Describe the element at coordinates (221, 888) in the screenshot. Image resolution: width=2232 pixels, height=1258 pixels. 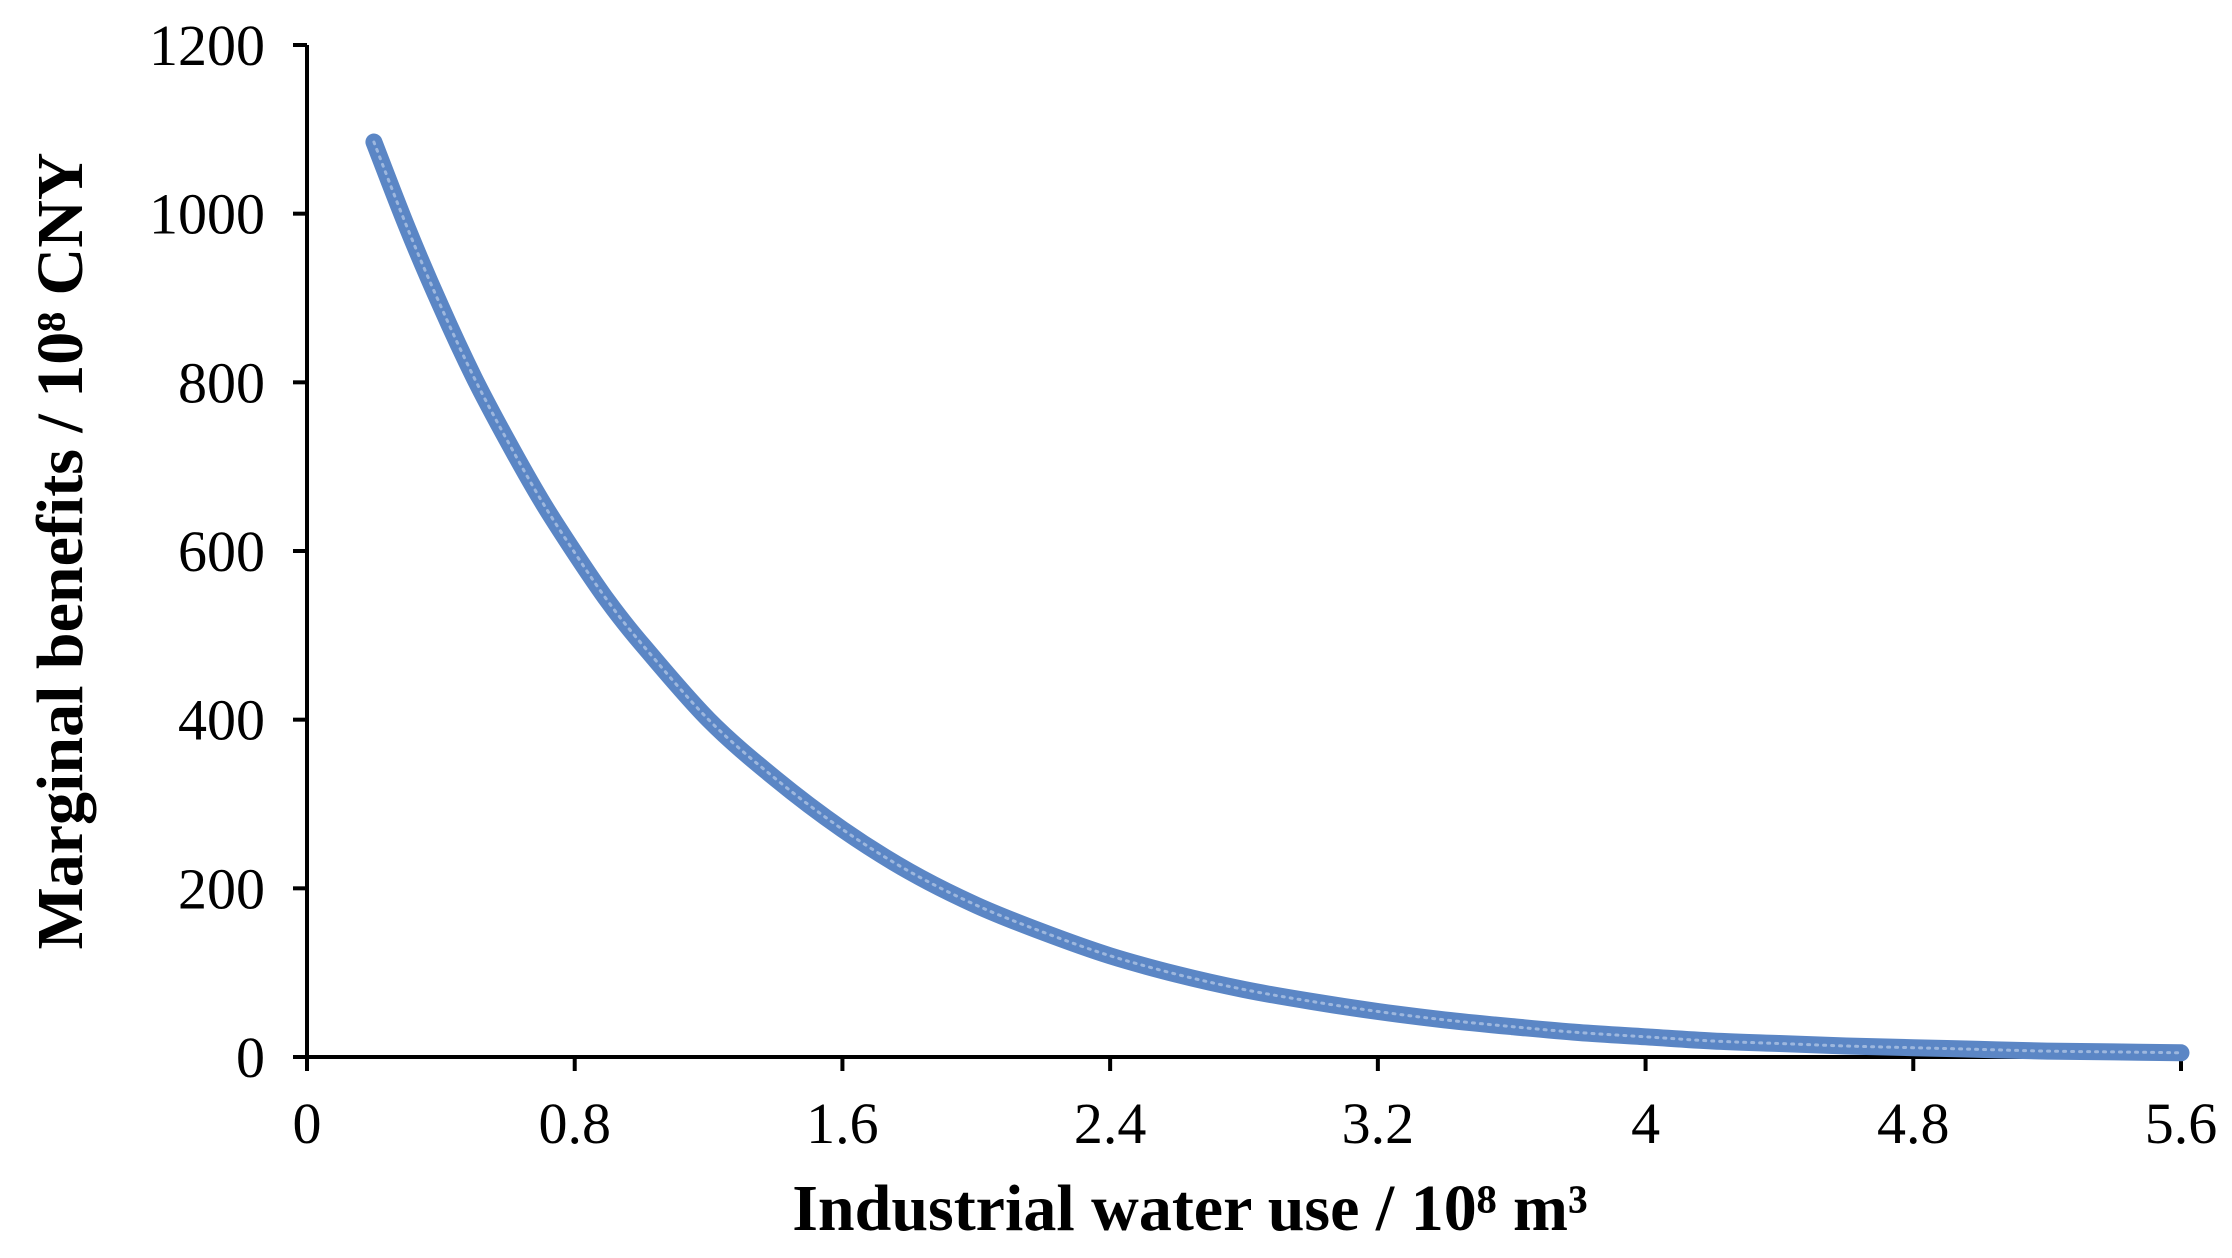
I see `y-tick-label: 200` at that location.